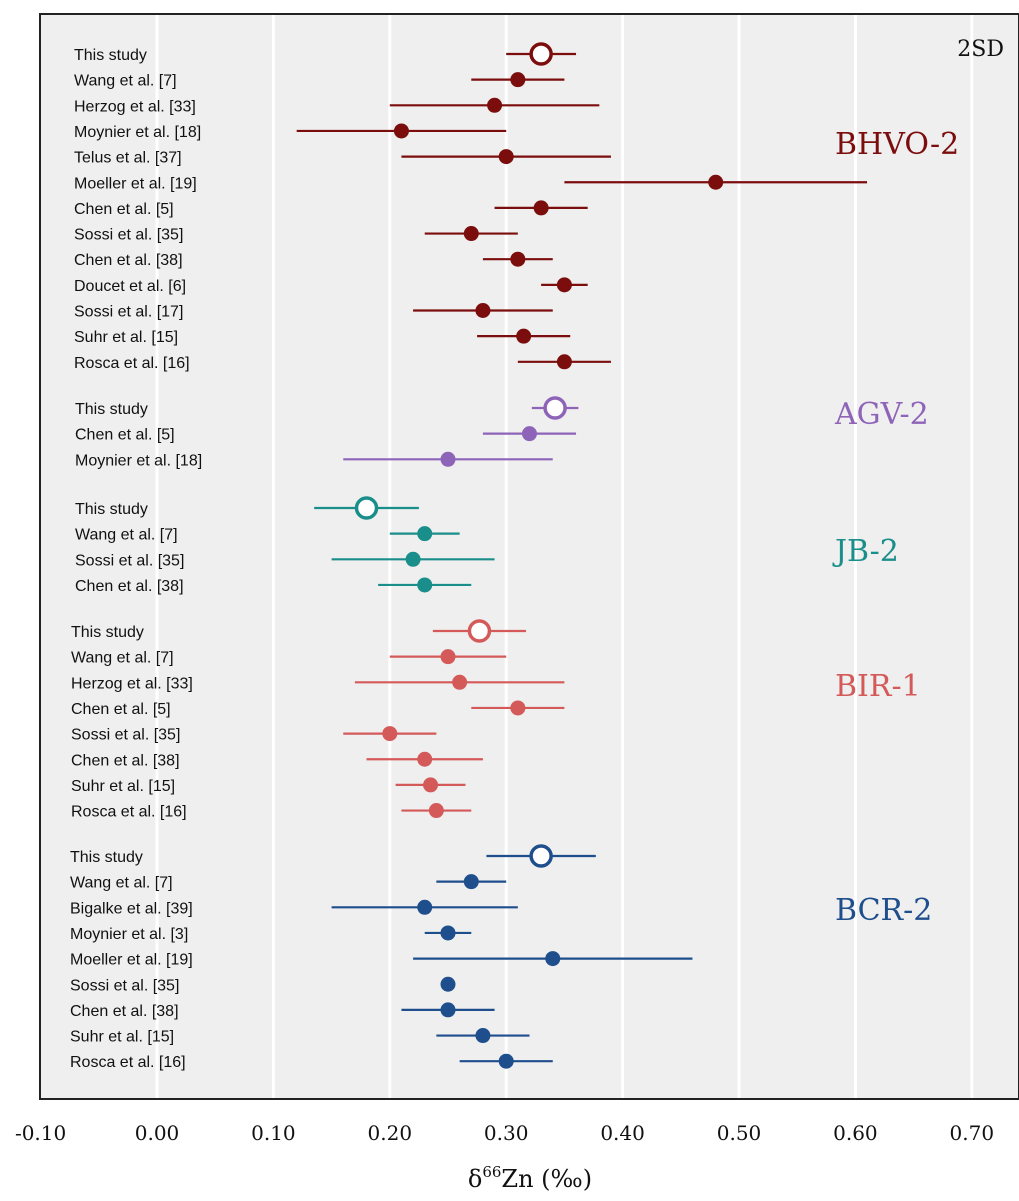  What do you see at coordinates (739, 1133) in the screenshot?
I see `x-tick-label: 0.50` at bounding box center [739, 1133].